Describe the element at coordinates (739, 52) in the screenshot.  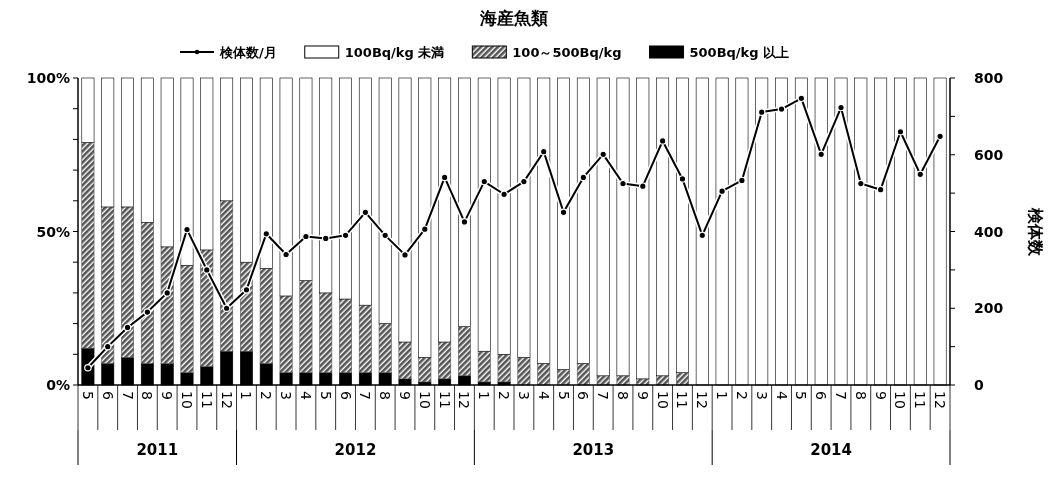
I see `legend-label: 500Bq/kg 以上` at that location.